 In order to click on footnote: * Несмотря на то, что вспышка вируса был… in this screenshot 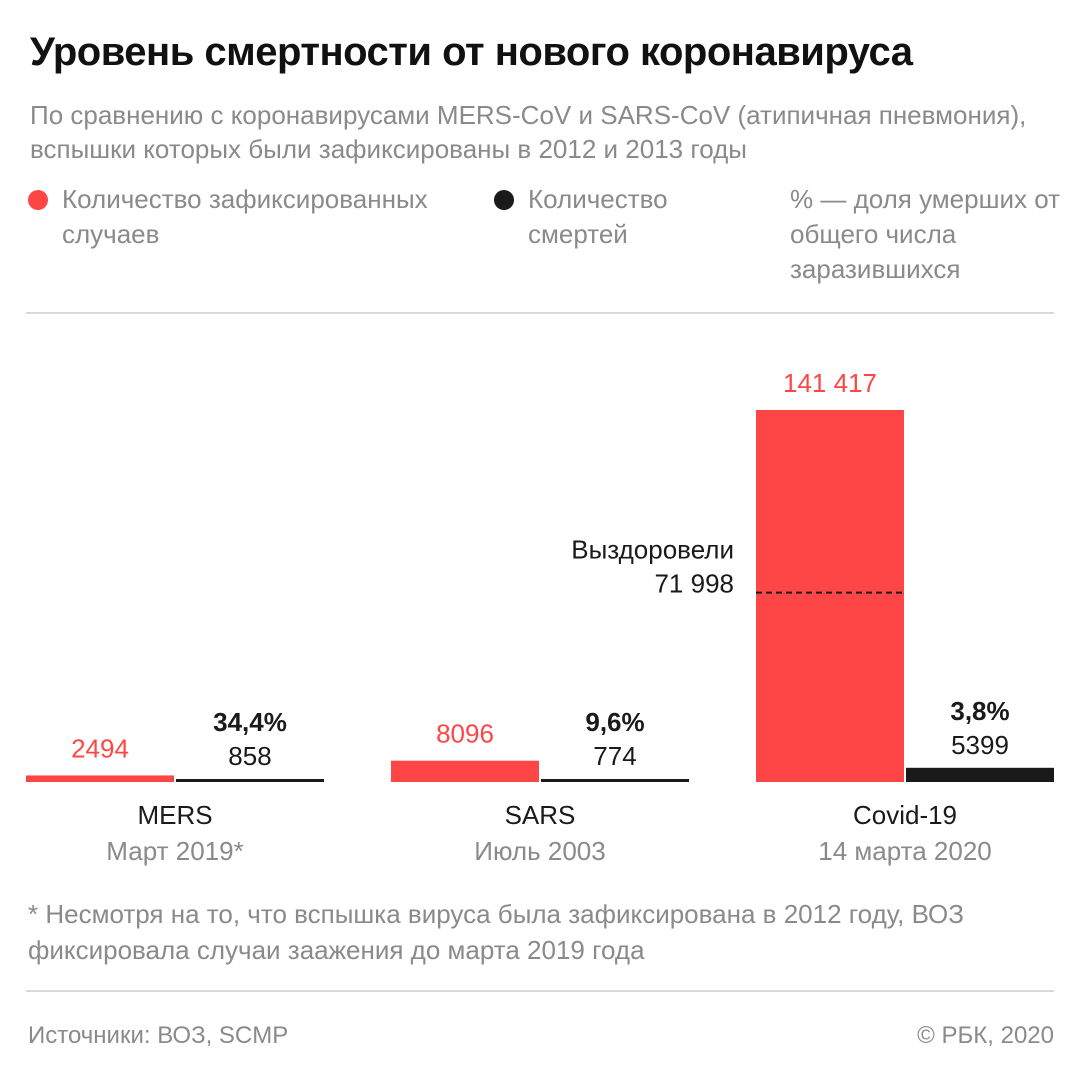, I will do `click(496, 932)`.